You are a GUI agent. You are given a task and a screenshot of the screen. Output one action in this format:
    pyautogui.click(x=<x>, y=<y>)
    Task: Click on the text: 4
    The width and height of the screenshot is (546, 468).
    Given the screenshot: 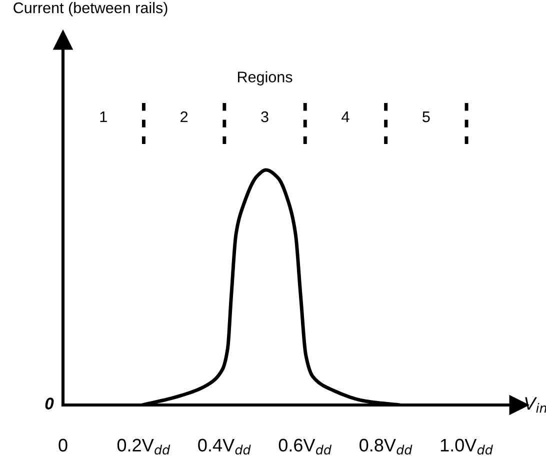 What is the action you would take?
    pyautogui.click(x=346, y=117)
    